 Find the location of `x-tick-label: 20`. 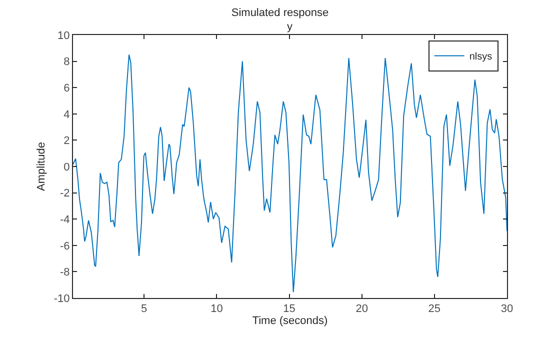

x-tick-label: 20 is located at coordinates (362, 309).